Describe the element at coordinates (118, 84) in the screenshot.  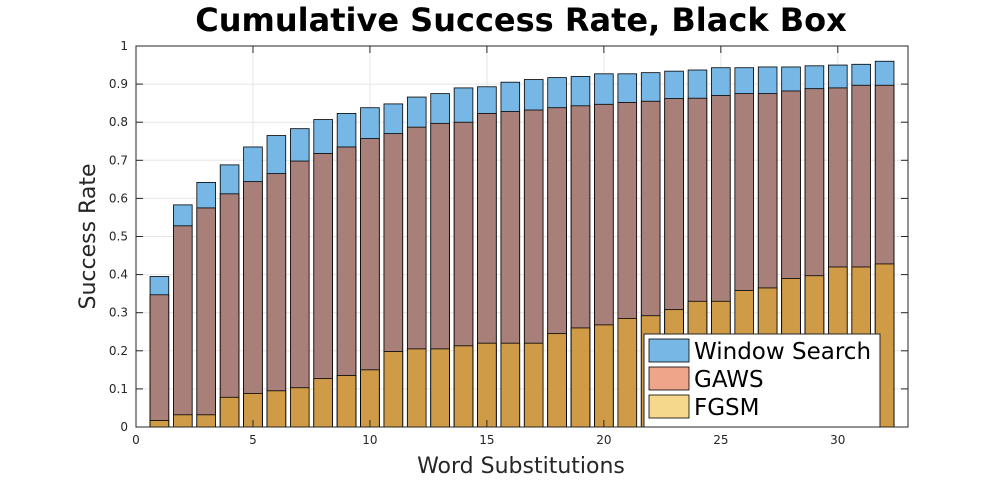
I see `y-tick-label: 0.9` at that location.